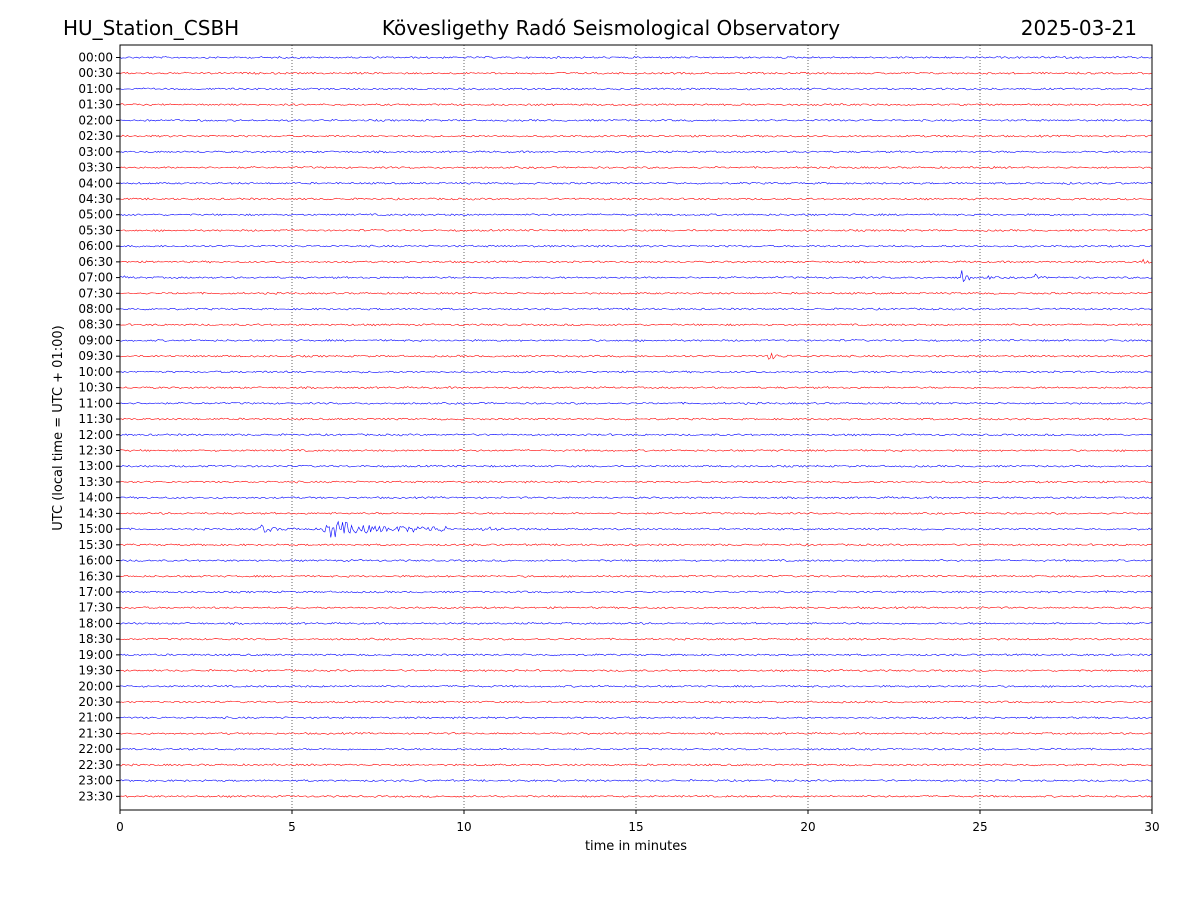 This screenshot has height=900, width=1200. I want to click on y-axis-label: UTC (local time = UTC + 01:00), so click(58, 427).